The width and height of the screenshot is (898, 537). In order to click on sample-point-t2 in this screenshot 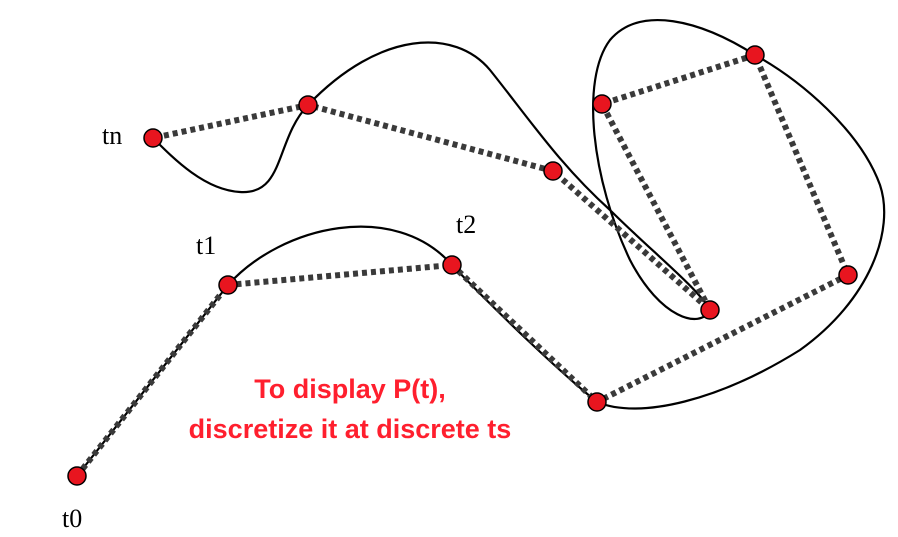, I will do `click(452, 265)`.